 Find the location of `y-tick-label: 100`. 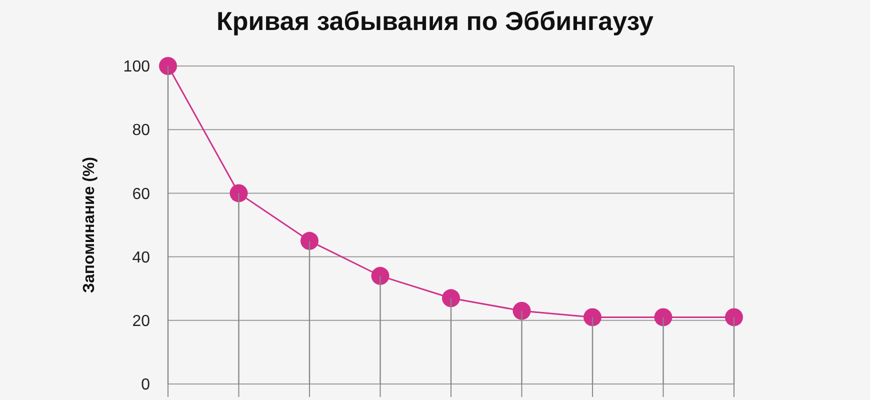

y-tick-label: 100 is located at coordinates (136, 67).